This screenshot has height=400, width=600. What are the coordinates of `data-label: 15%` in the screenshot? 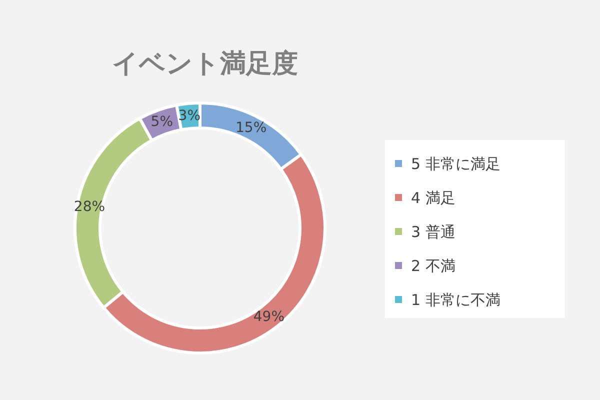 It's located at (251, 128).